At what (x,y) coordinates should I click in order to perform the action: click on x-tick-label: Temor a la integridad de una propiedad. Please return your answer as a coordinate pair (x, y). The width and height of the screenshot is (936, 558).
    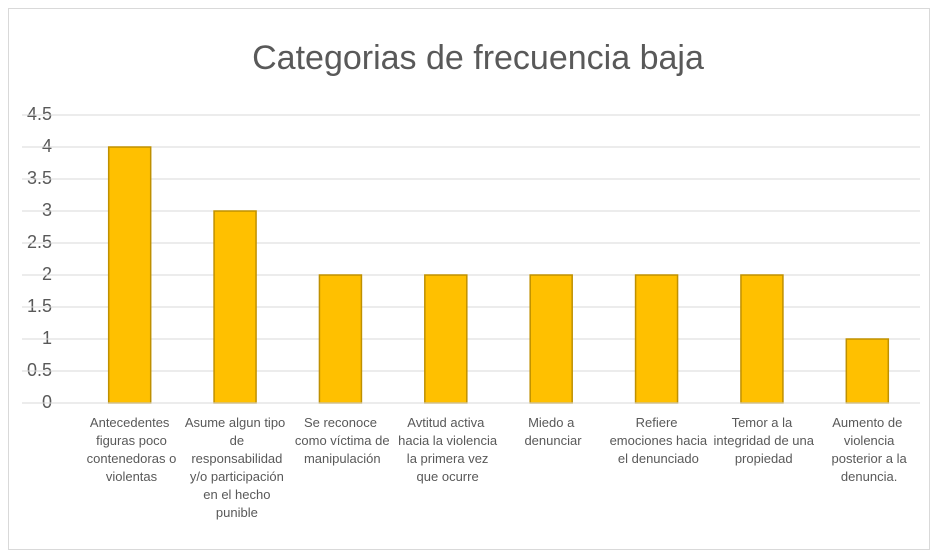
    Looking at the image, I should click on (762, 440).